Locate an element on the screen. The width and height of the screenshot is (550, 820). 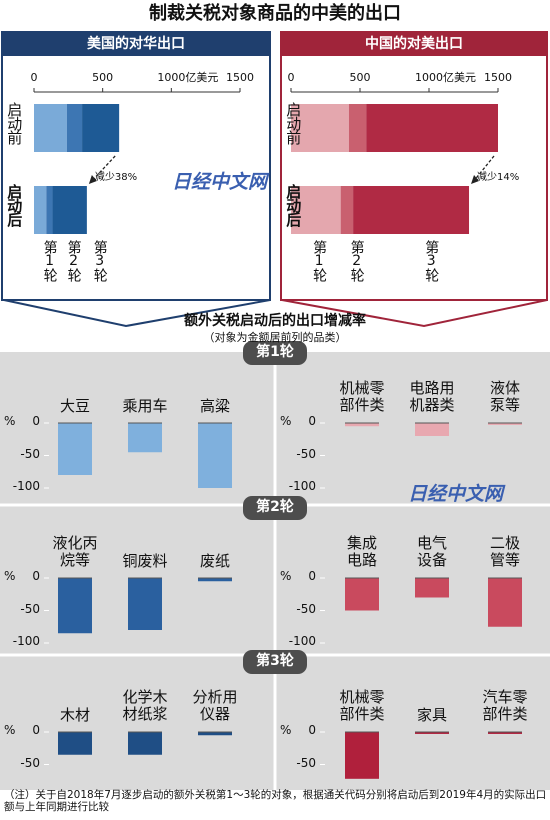
annotation: 减少38% is located at coordinates (116, 177).